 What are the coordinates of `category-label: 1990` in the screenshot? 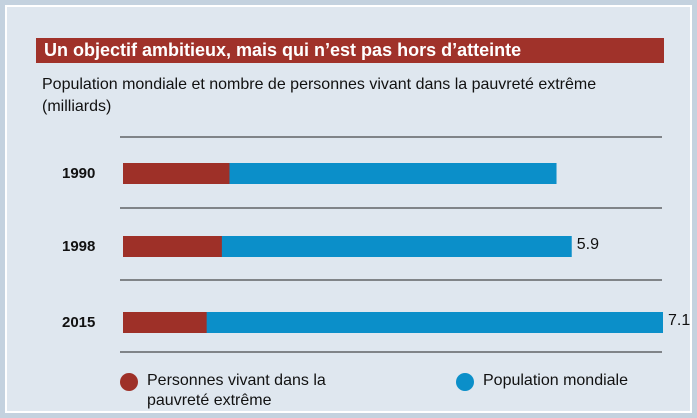 It's located at (78, 173).